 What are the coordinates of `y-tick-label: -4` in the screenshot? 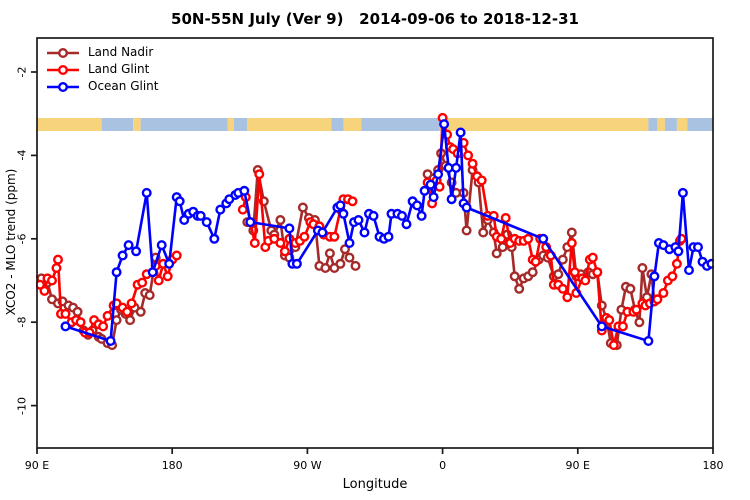 It's located at (22, 155).